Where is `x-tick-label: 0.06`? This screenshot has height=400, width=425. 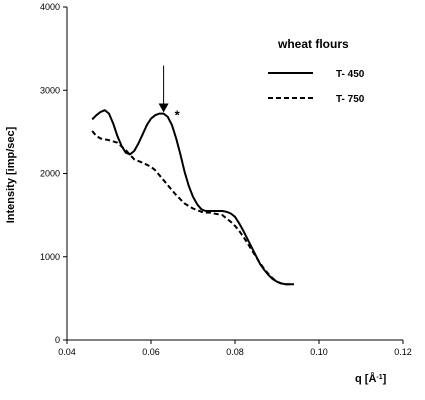
x-tick-label: 0.06 is located at coordinates (151, 352).